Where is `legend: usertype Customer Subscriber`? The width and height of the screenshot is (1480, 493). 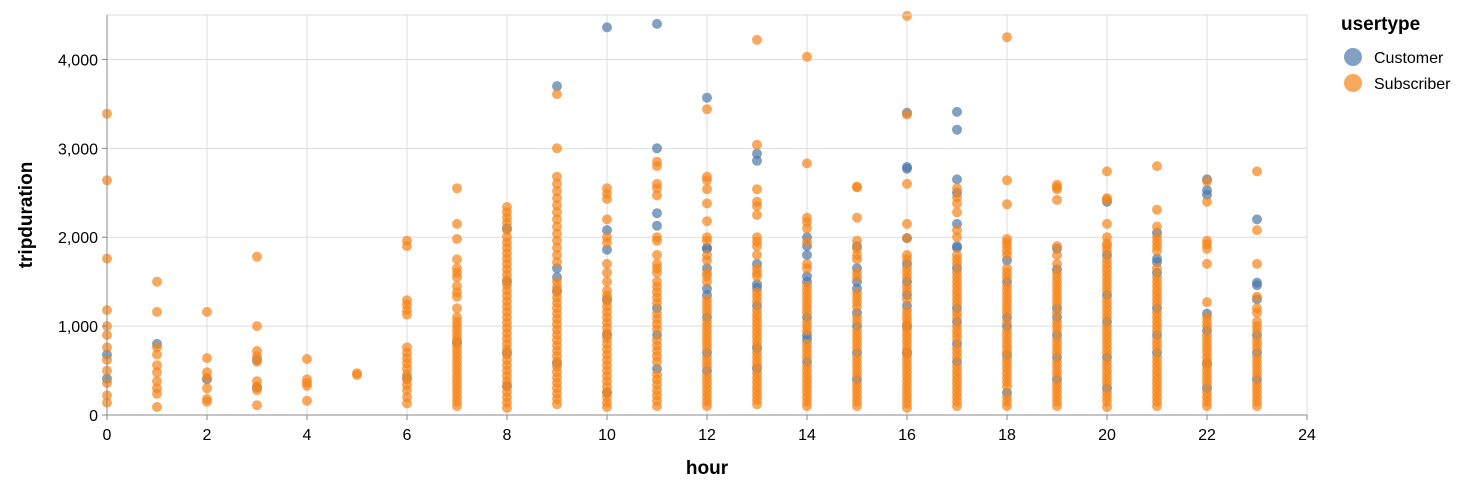 legend: usertype Customer Subscriber is located at coordinates (1396, 53).